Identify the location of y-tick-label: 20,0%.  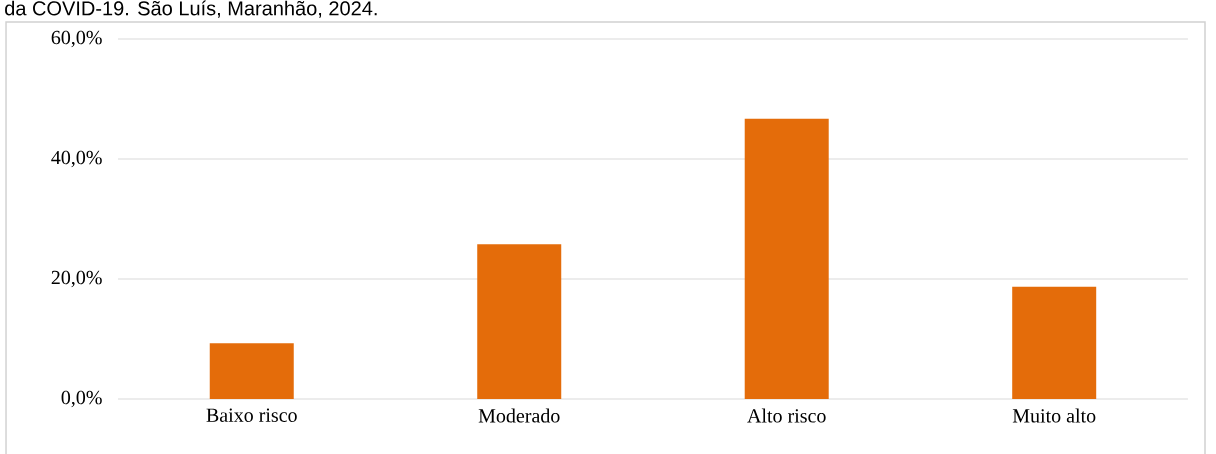
(76, 279).